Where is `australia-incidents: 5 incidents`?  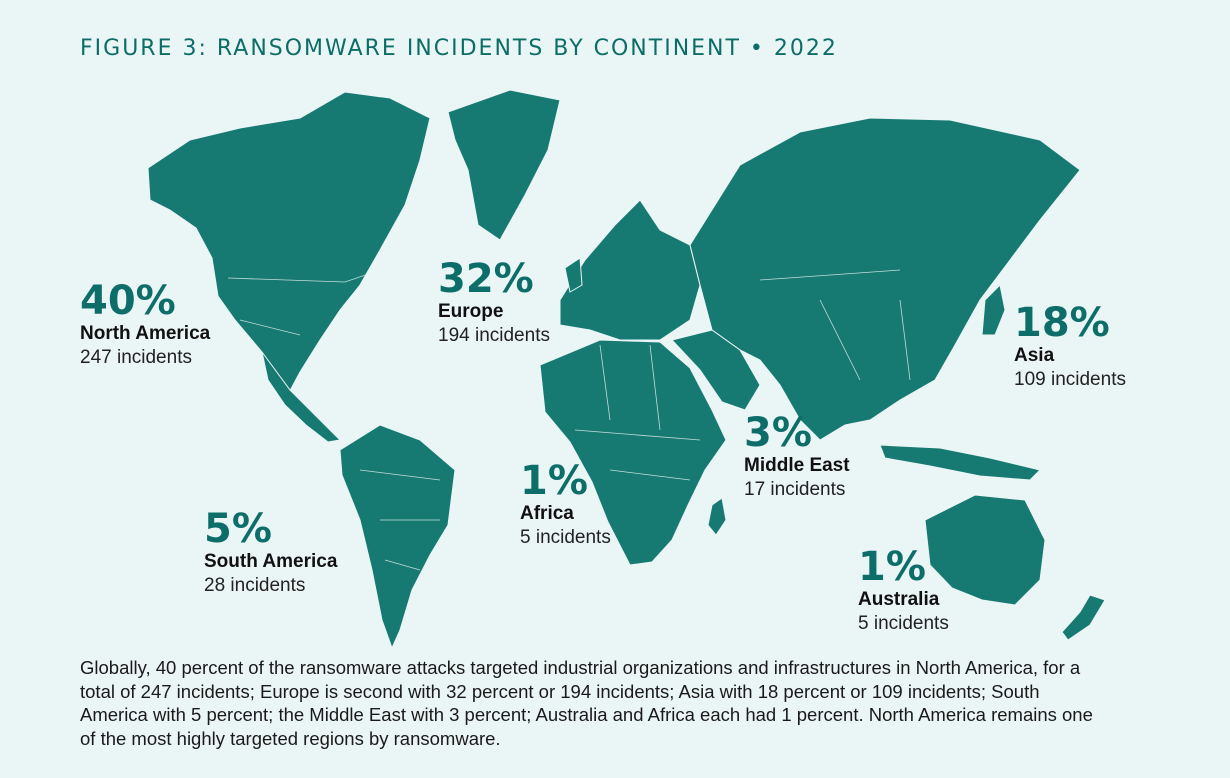
australia-incidents: 5 incidents is located at coordinates (903, 623).